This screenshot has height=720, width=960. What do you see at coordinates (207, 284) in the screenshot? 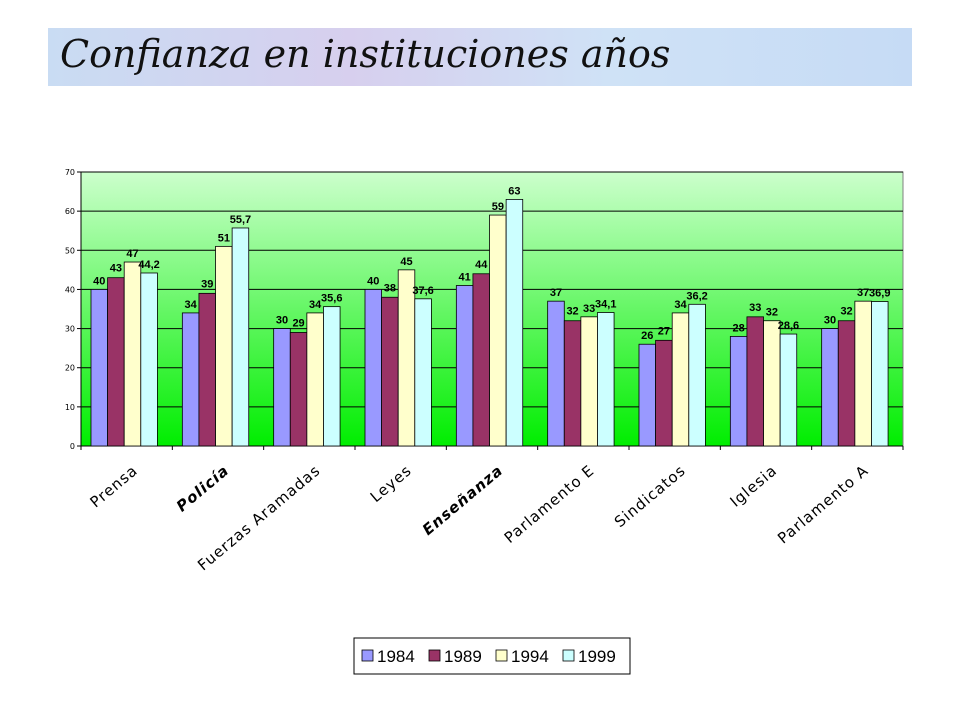
I see `data-label: 39` at bounding box center [207, 284].